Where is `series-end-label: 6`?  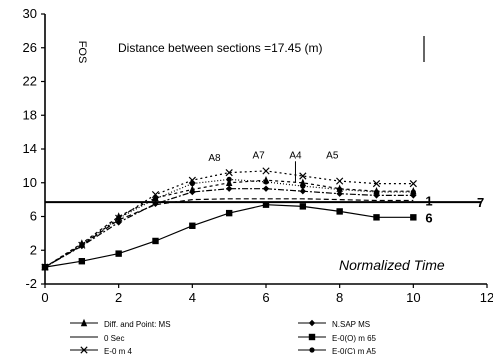
series-end-label: 6 is located at coordinates (428, 217).